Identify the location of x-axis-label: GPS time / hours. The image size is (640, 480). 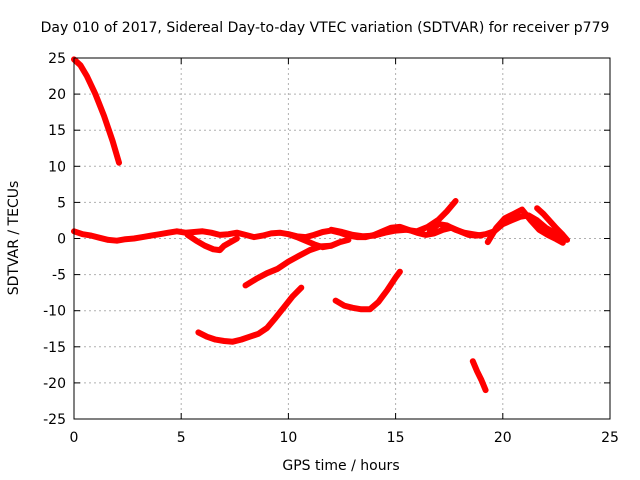
(340, 466).